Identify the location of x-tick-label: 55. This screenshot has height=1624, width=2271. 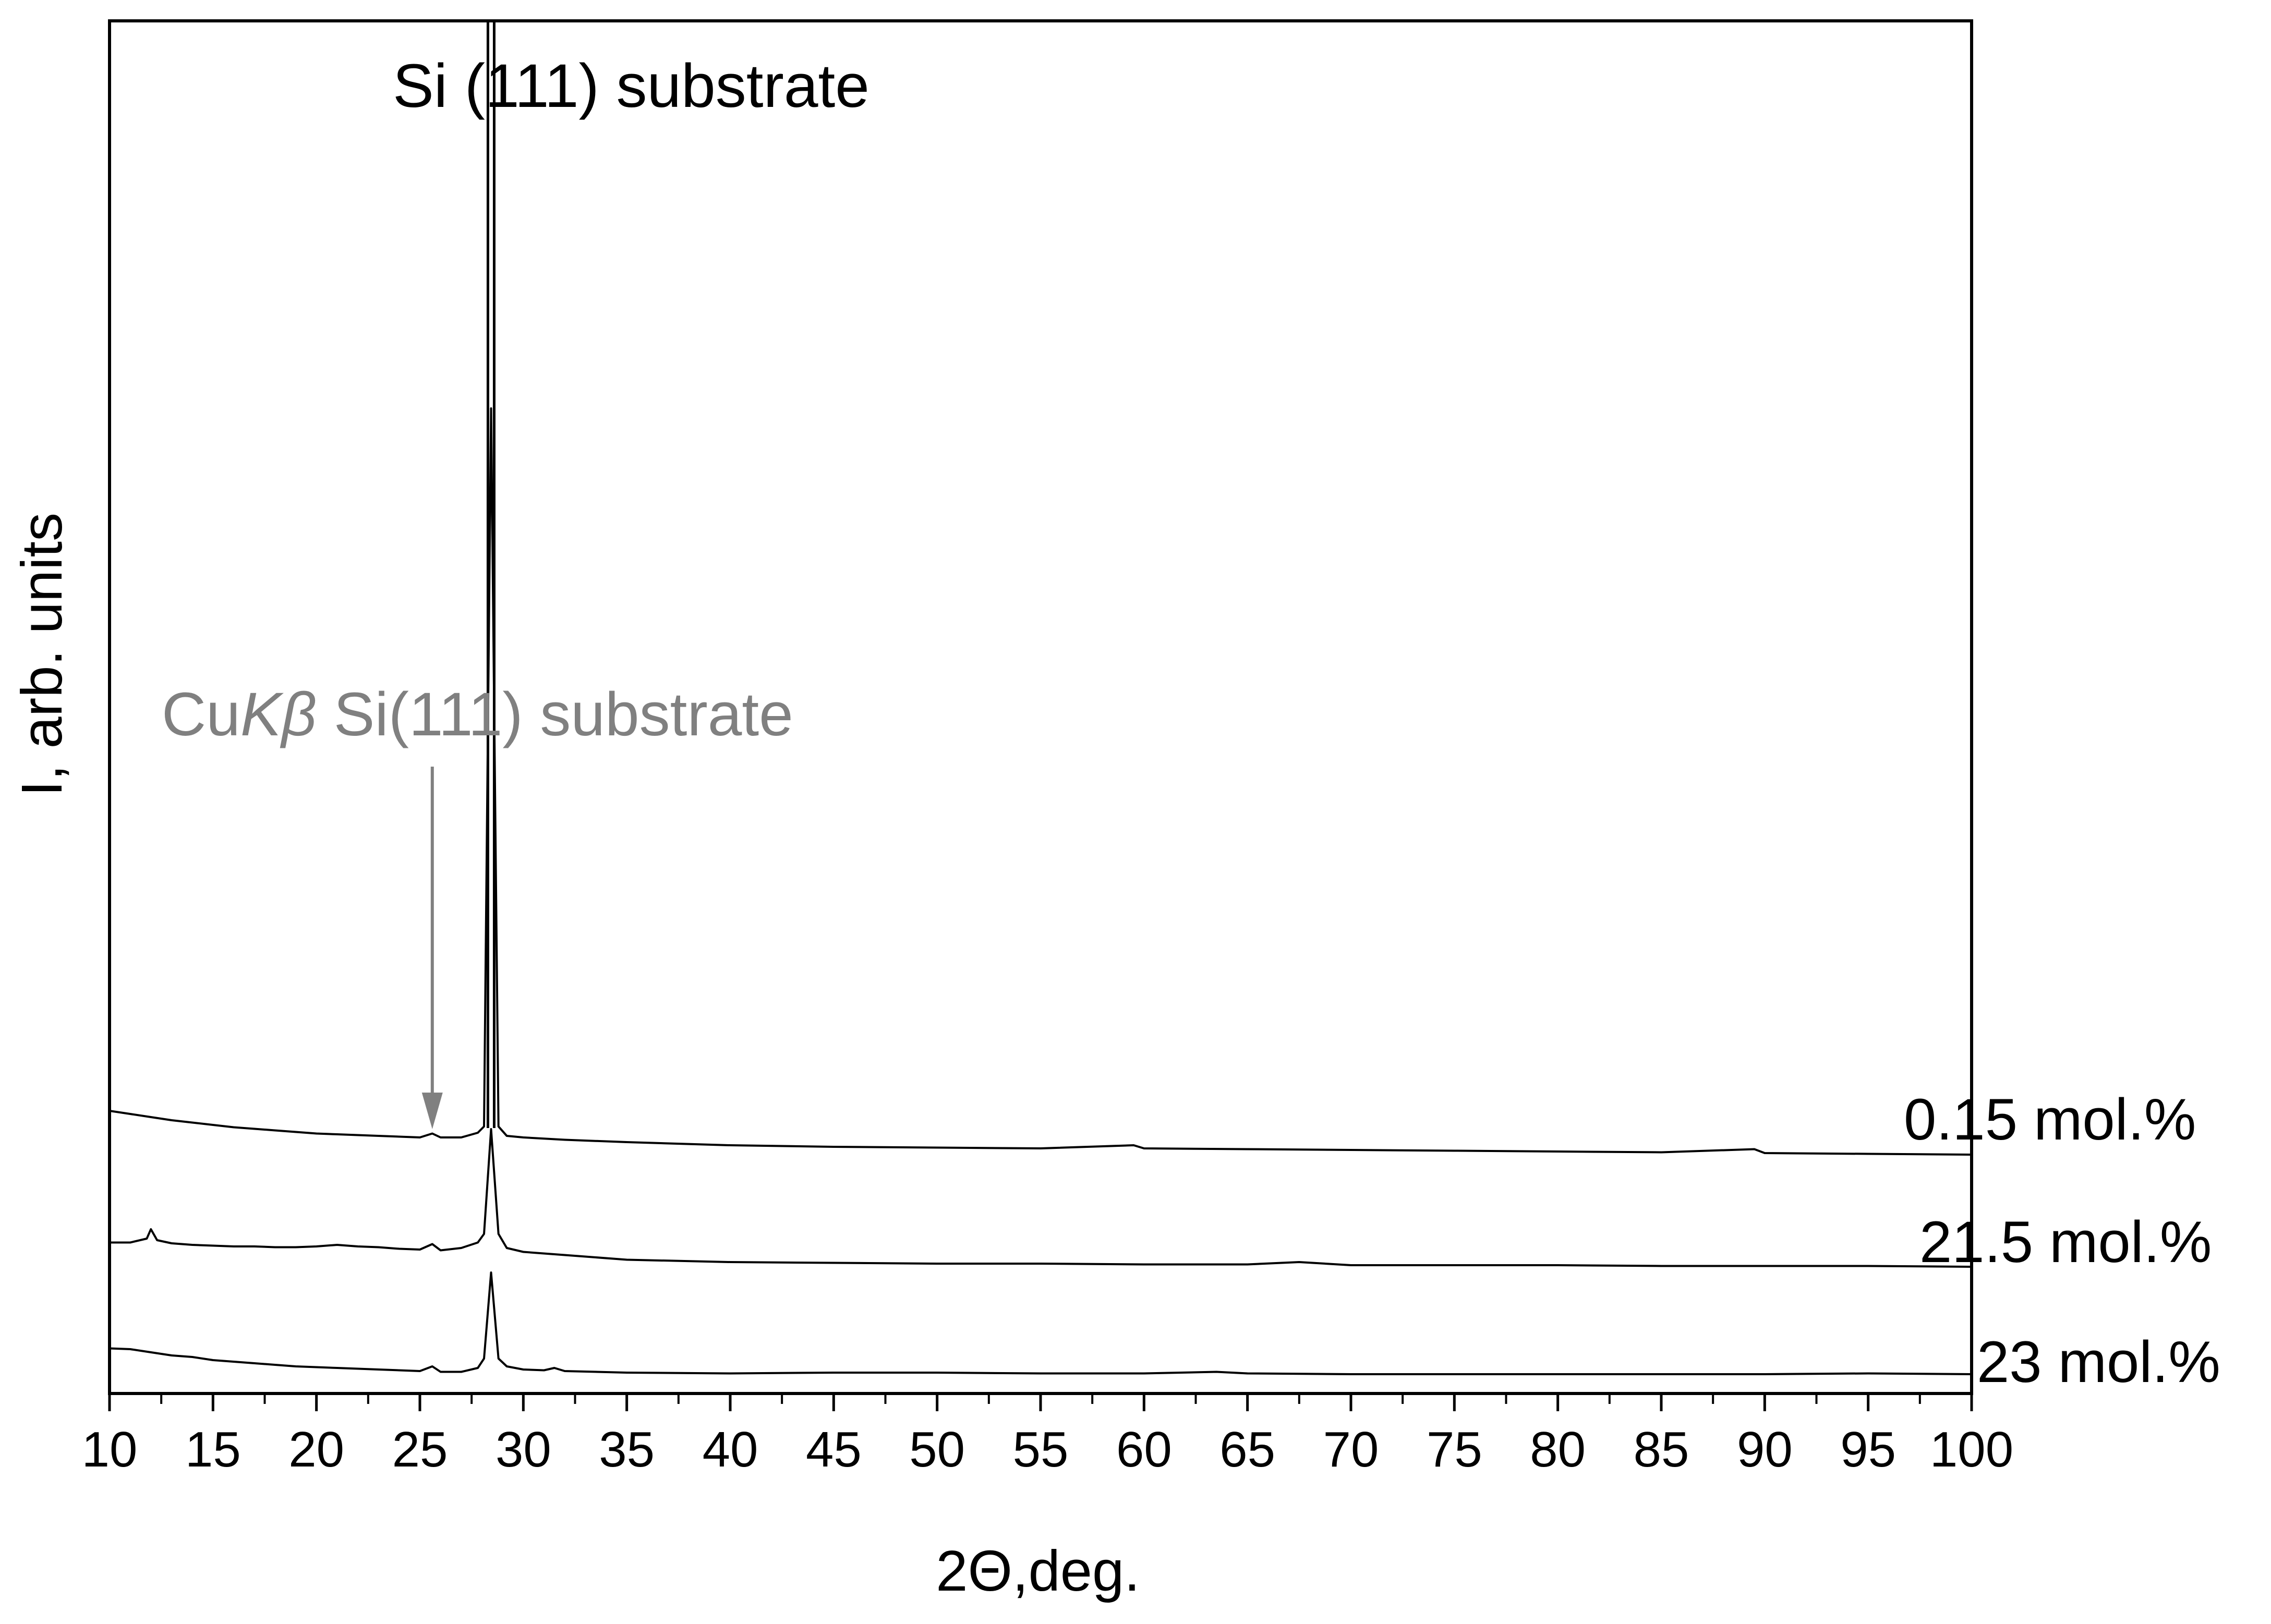
(1041, 1450).